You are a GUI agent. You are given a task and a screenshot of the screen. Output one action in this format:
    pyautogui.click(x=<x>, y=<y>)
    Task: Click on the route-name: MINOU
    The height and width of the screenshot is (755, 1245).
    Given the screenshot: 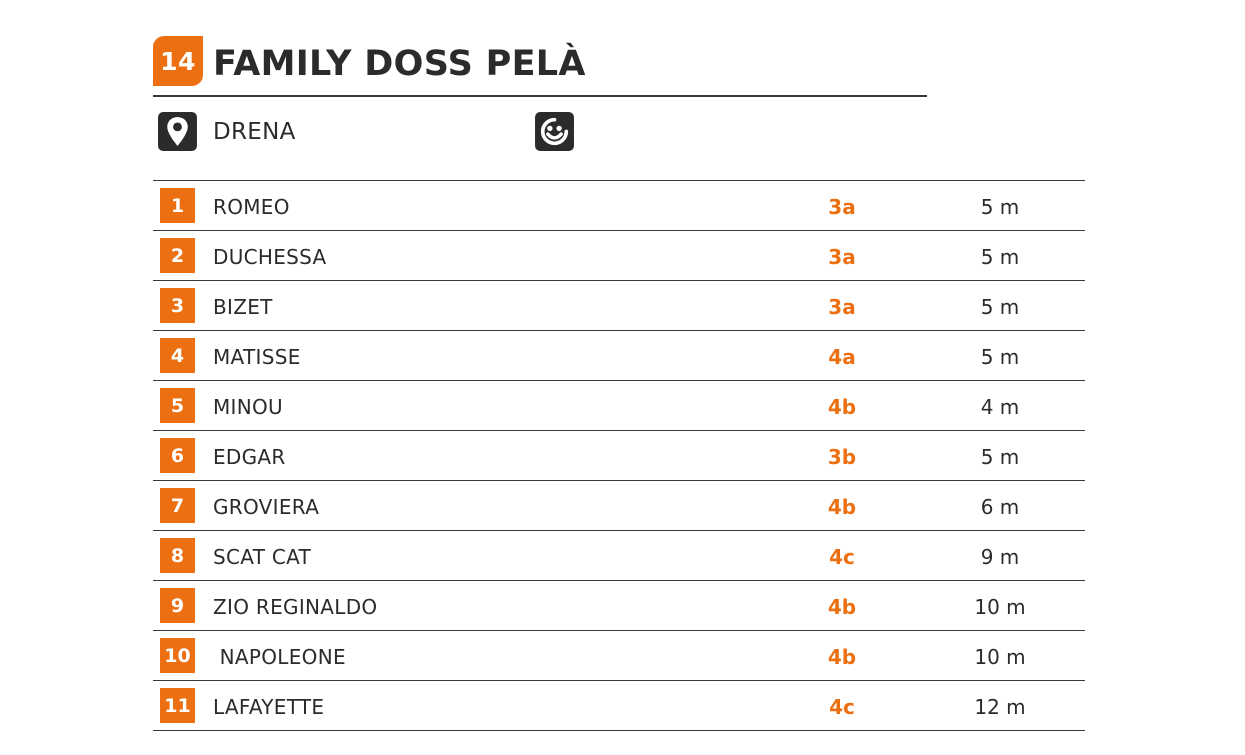 What is the action you would take?
    pyautogui.click(x=248, y=407)
    